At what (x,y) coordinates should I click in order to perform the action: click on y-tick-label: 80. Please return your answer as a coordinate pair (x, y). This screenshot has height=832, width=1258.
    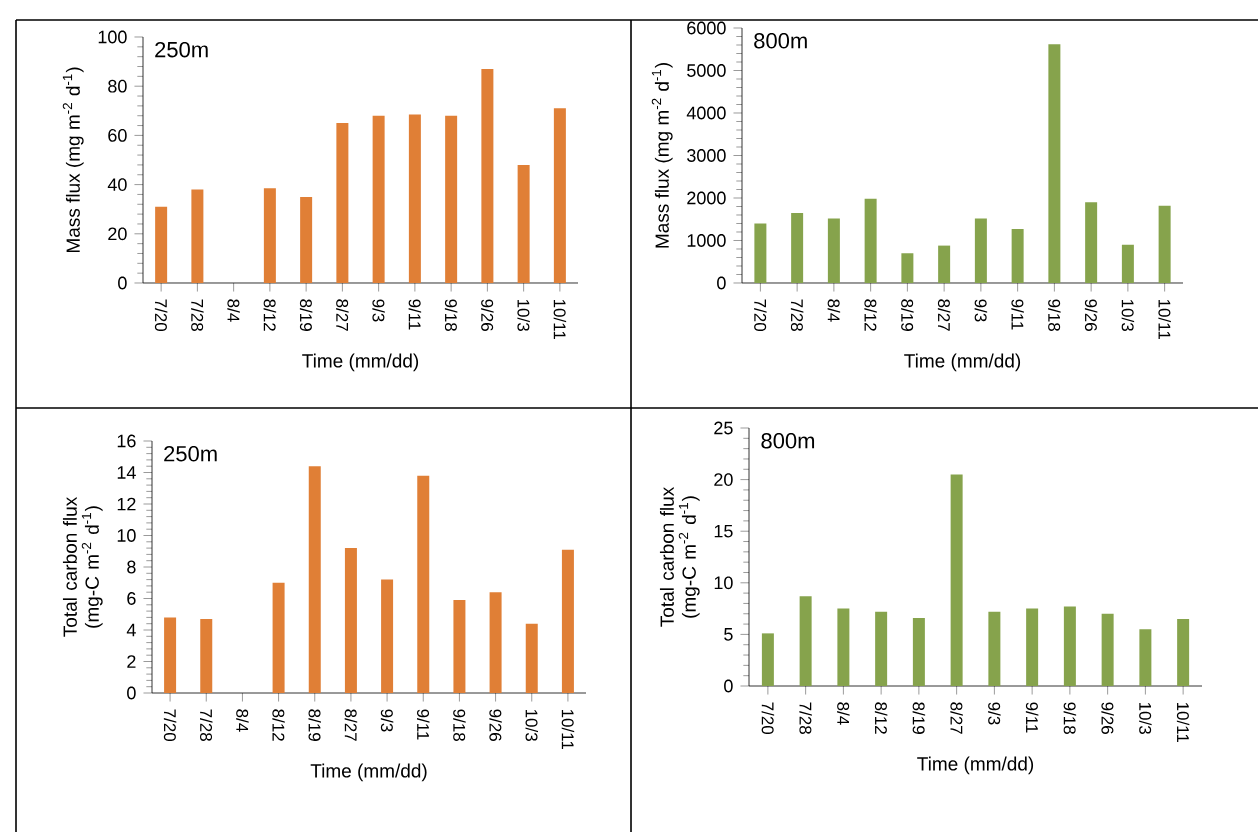
    Looking at the image, I should click on (117, 86).